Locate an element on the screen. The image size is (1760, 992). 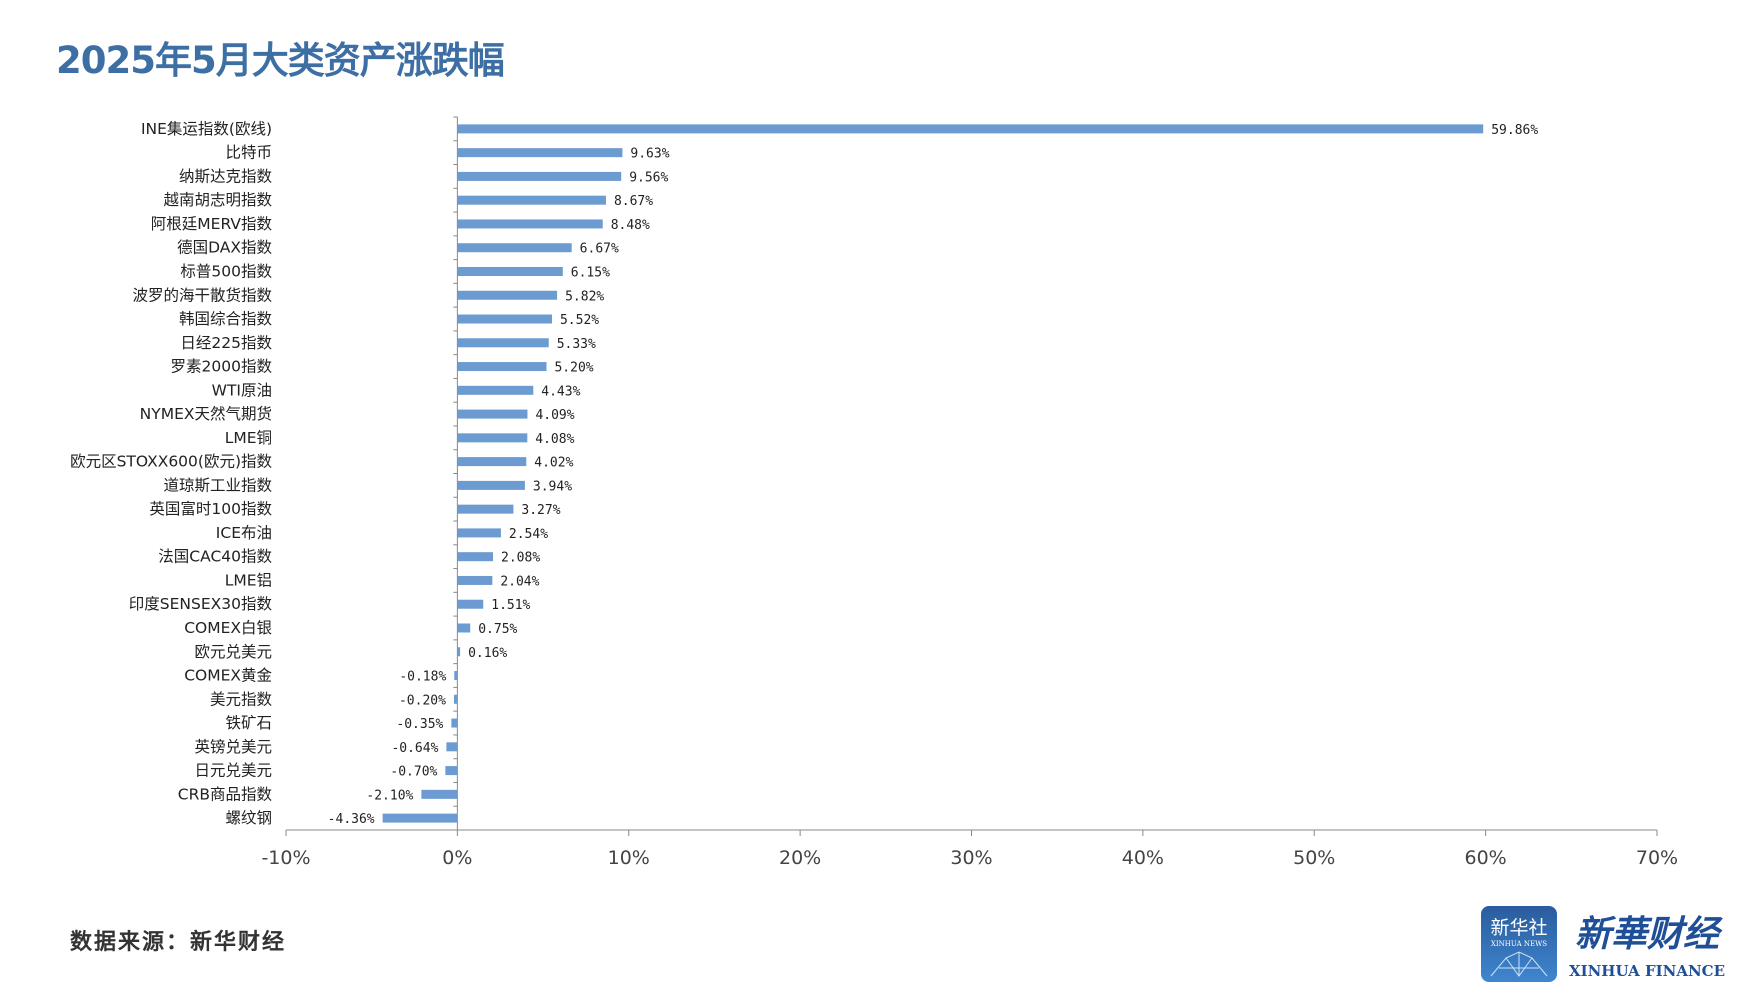
data-label: 6.67% is located at coordinates (599, 249).